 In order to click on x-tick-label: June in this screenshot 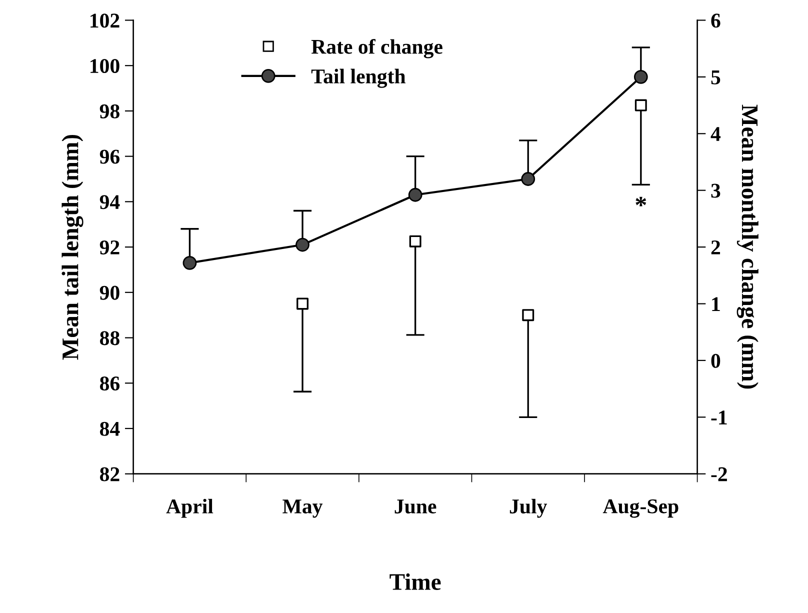, I will do `click(415, 507)`.